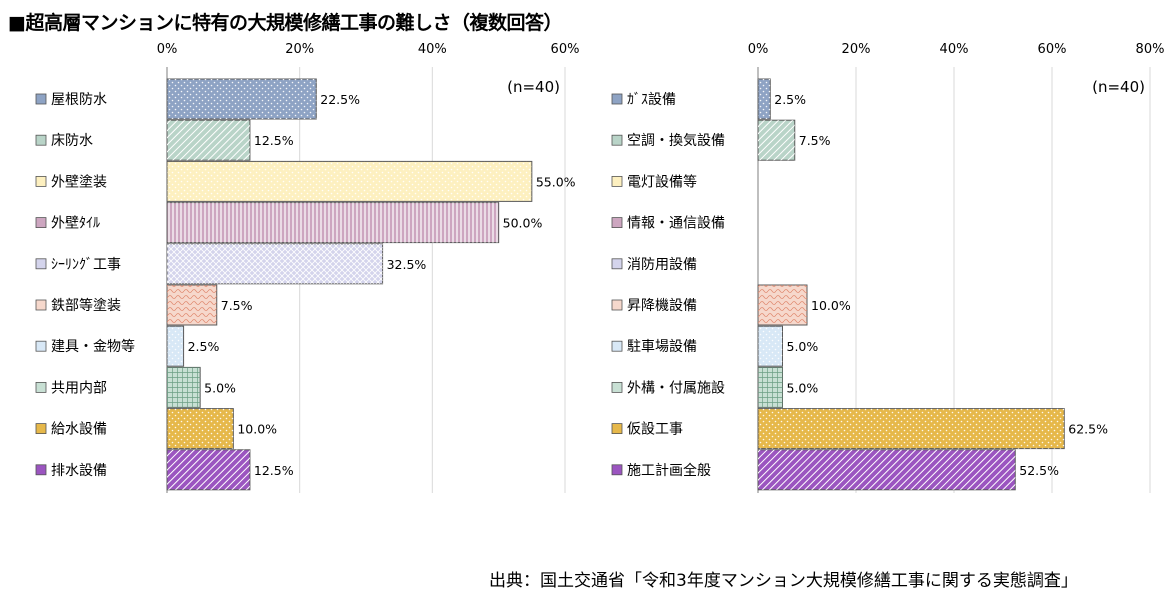 The width and height of the screenshot is (1176, 602). I want to click on category-label: 給水設備, so click(79, 430).